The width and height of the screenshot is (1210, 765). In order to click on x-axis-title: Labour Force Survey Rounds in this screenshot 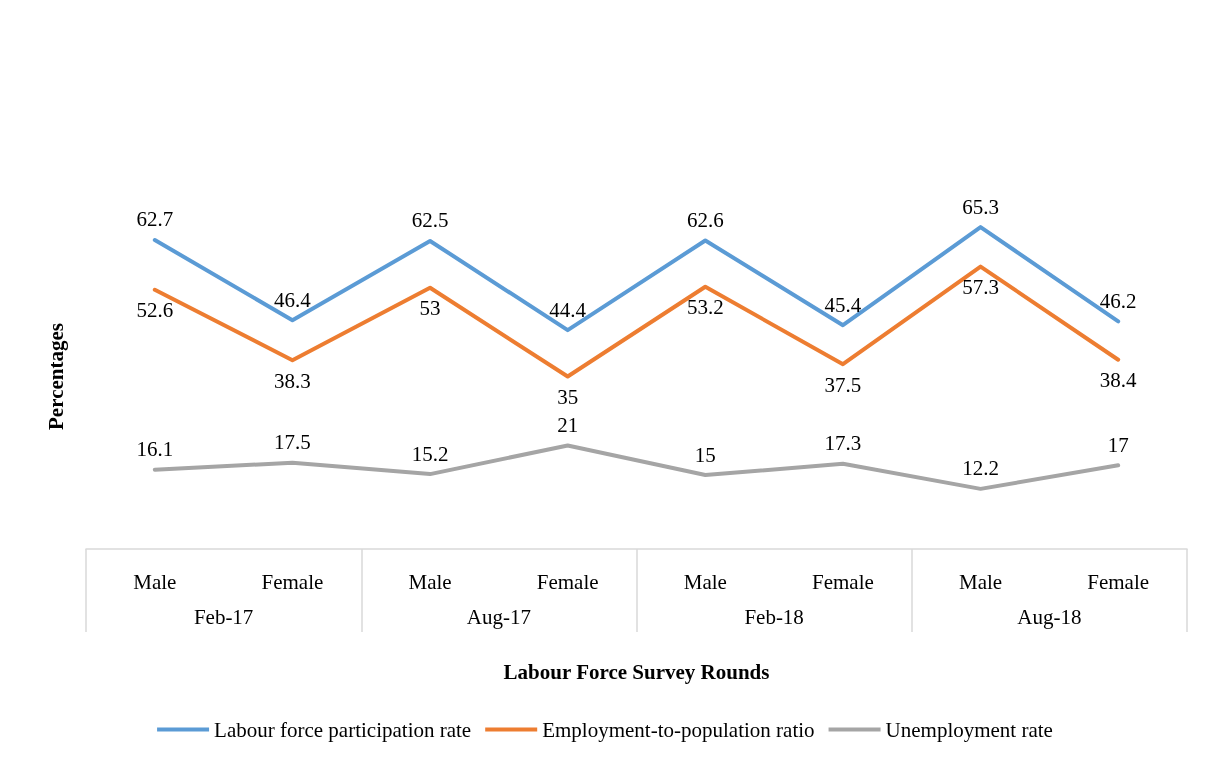, I will do `click(636, 671)`.